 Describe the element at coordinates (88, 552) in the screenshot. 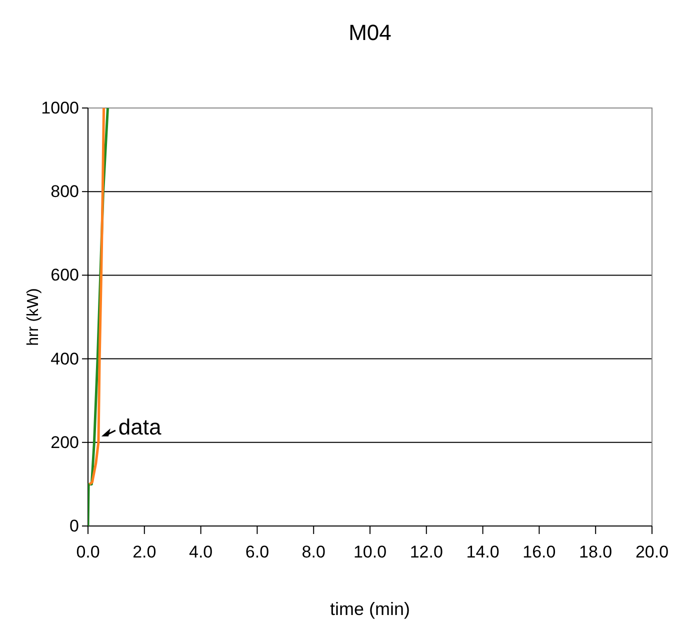

I see `x-tick-label: 0.0` at that location.